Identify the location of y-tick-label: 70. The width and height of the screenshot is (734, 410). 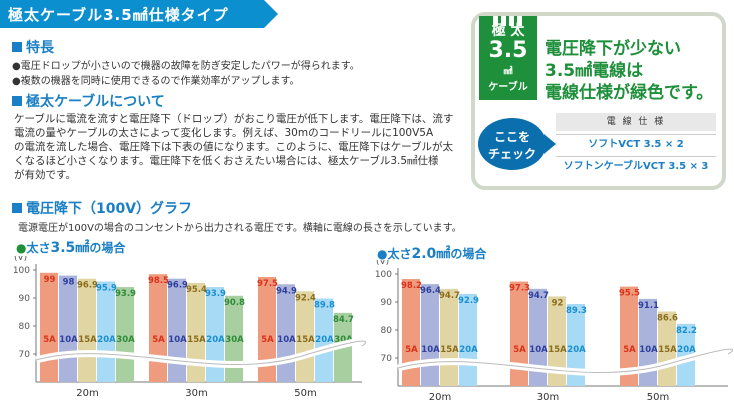
(25, 355).